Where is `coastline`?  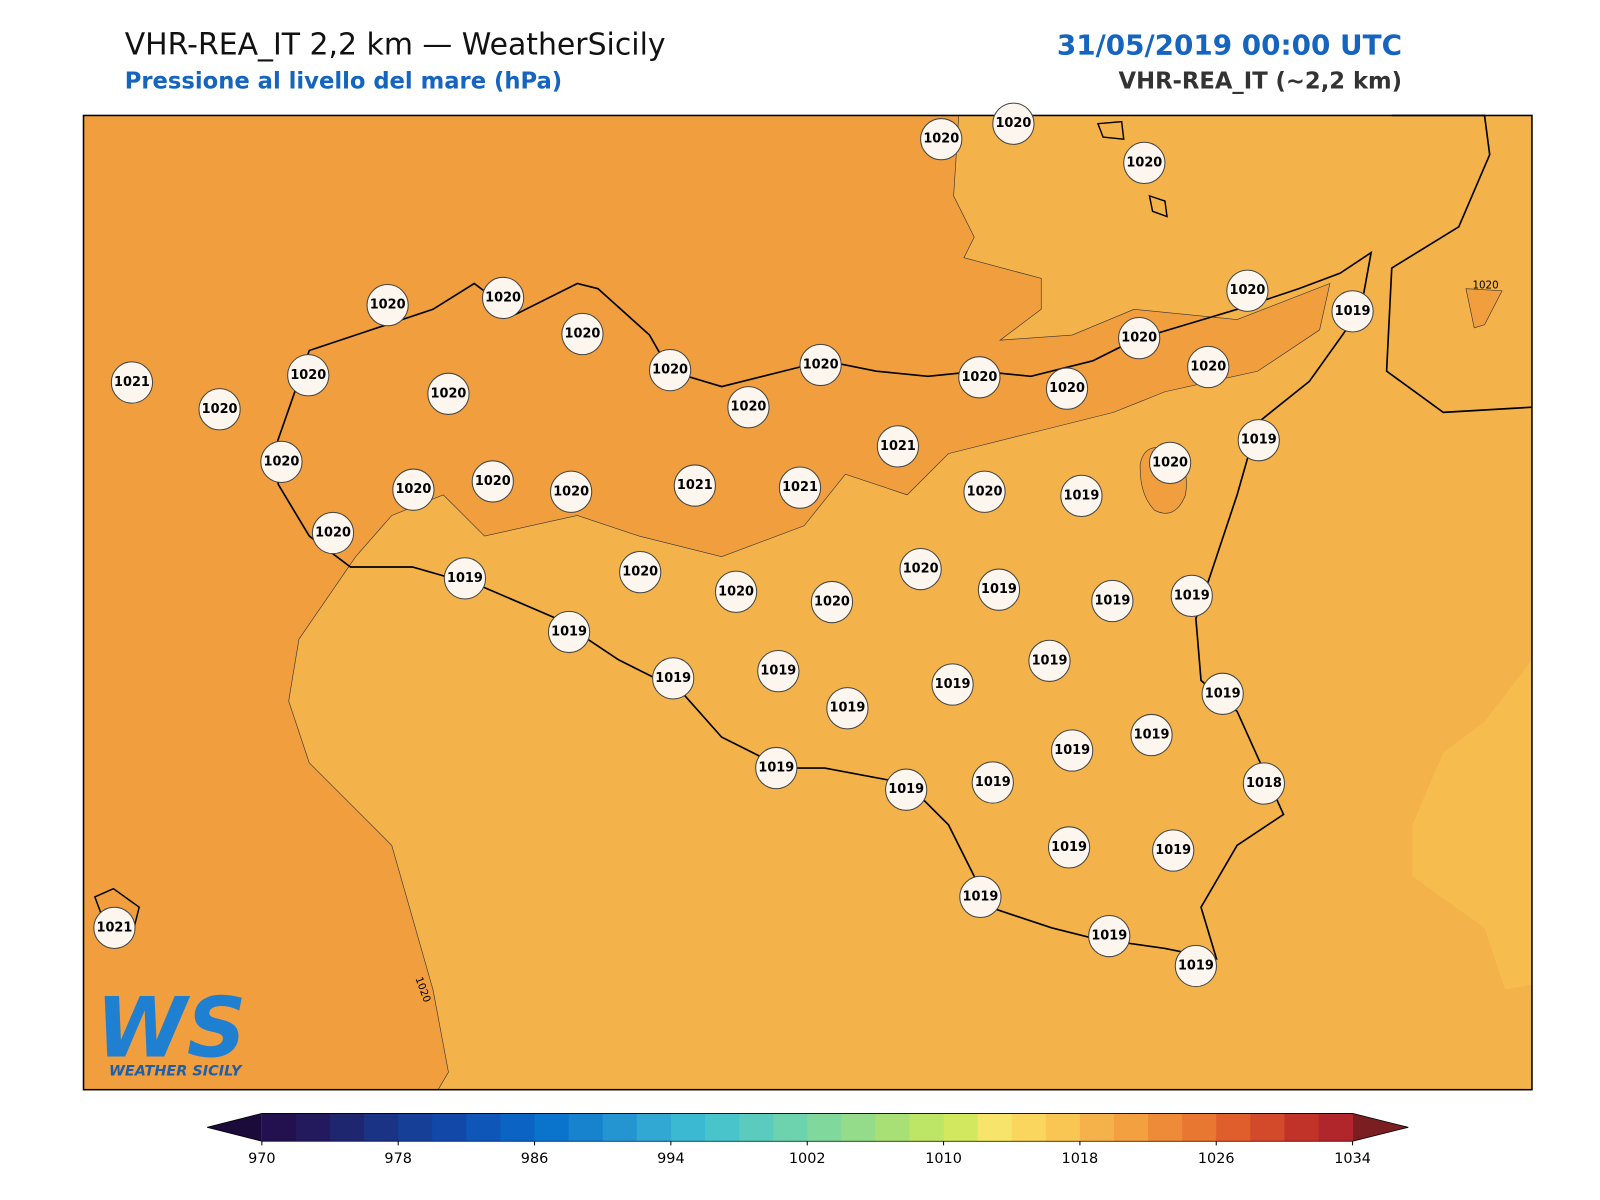 coastline is located at coordinates (1459, 264).